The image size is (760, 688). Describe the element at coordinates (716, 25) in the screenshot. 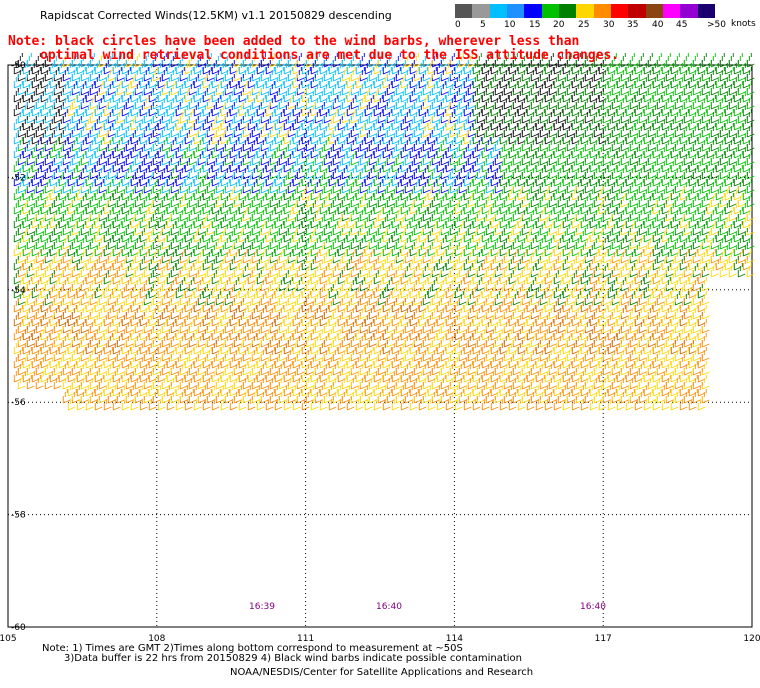

I see `legend-label: >50` at that location.